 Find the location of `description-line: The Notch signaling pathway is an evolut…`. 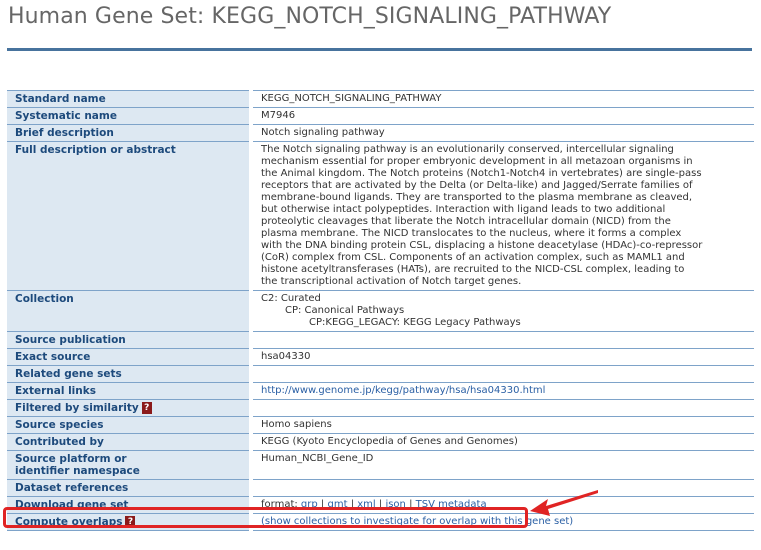

description-line: The Notch signaling pathway is an evolut… is located at coordinates (467, 149).